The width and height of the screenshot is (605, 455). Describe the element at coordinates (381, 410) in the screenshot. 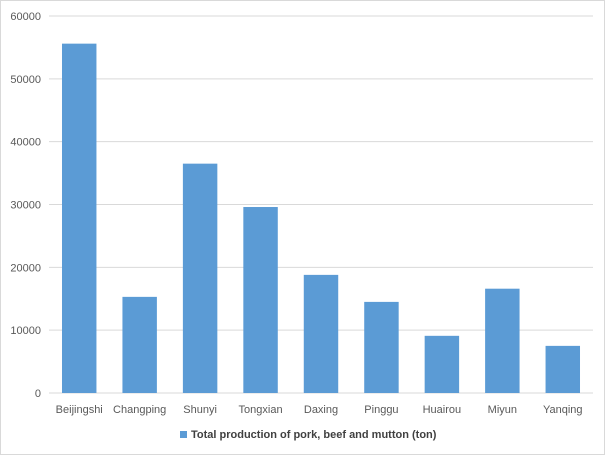

I see `x-tick-label: Pinggu` at that location.